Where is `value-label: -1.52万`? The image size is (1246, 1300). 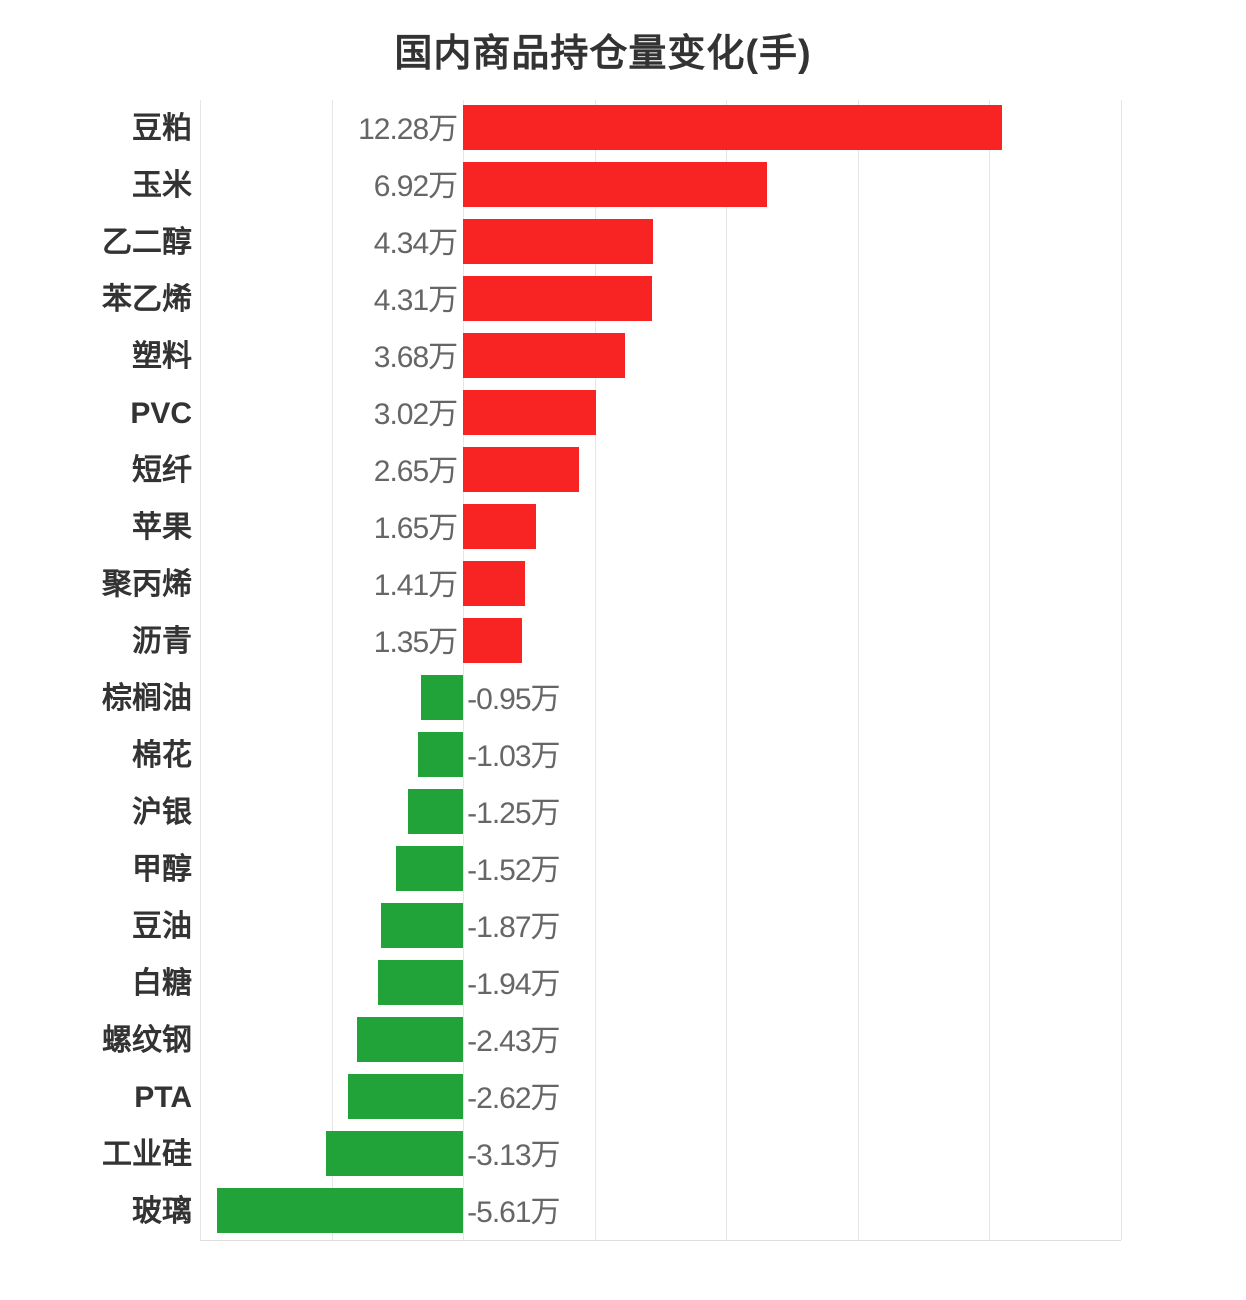 value-label: -1.52万 is located at coordinates (513, 870).